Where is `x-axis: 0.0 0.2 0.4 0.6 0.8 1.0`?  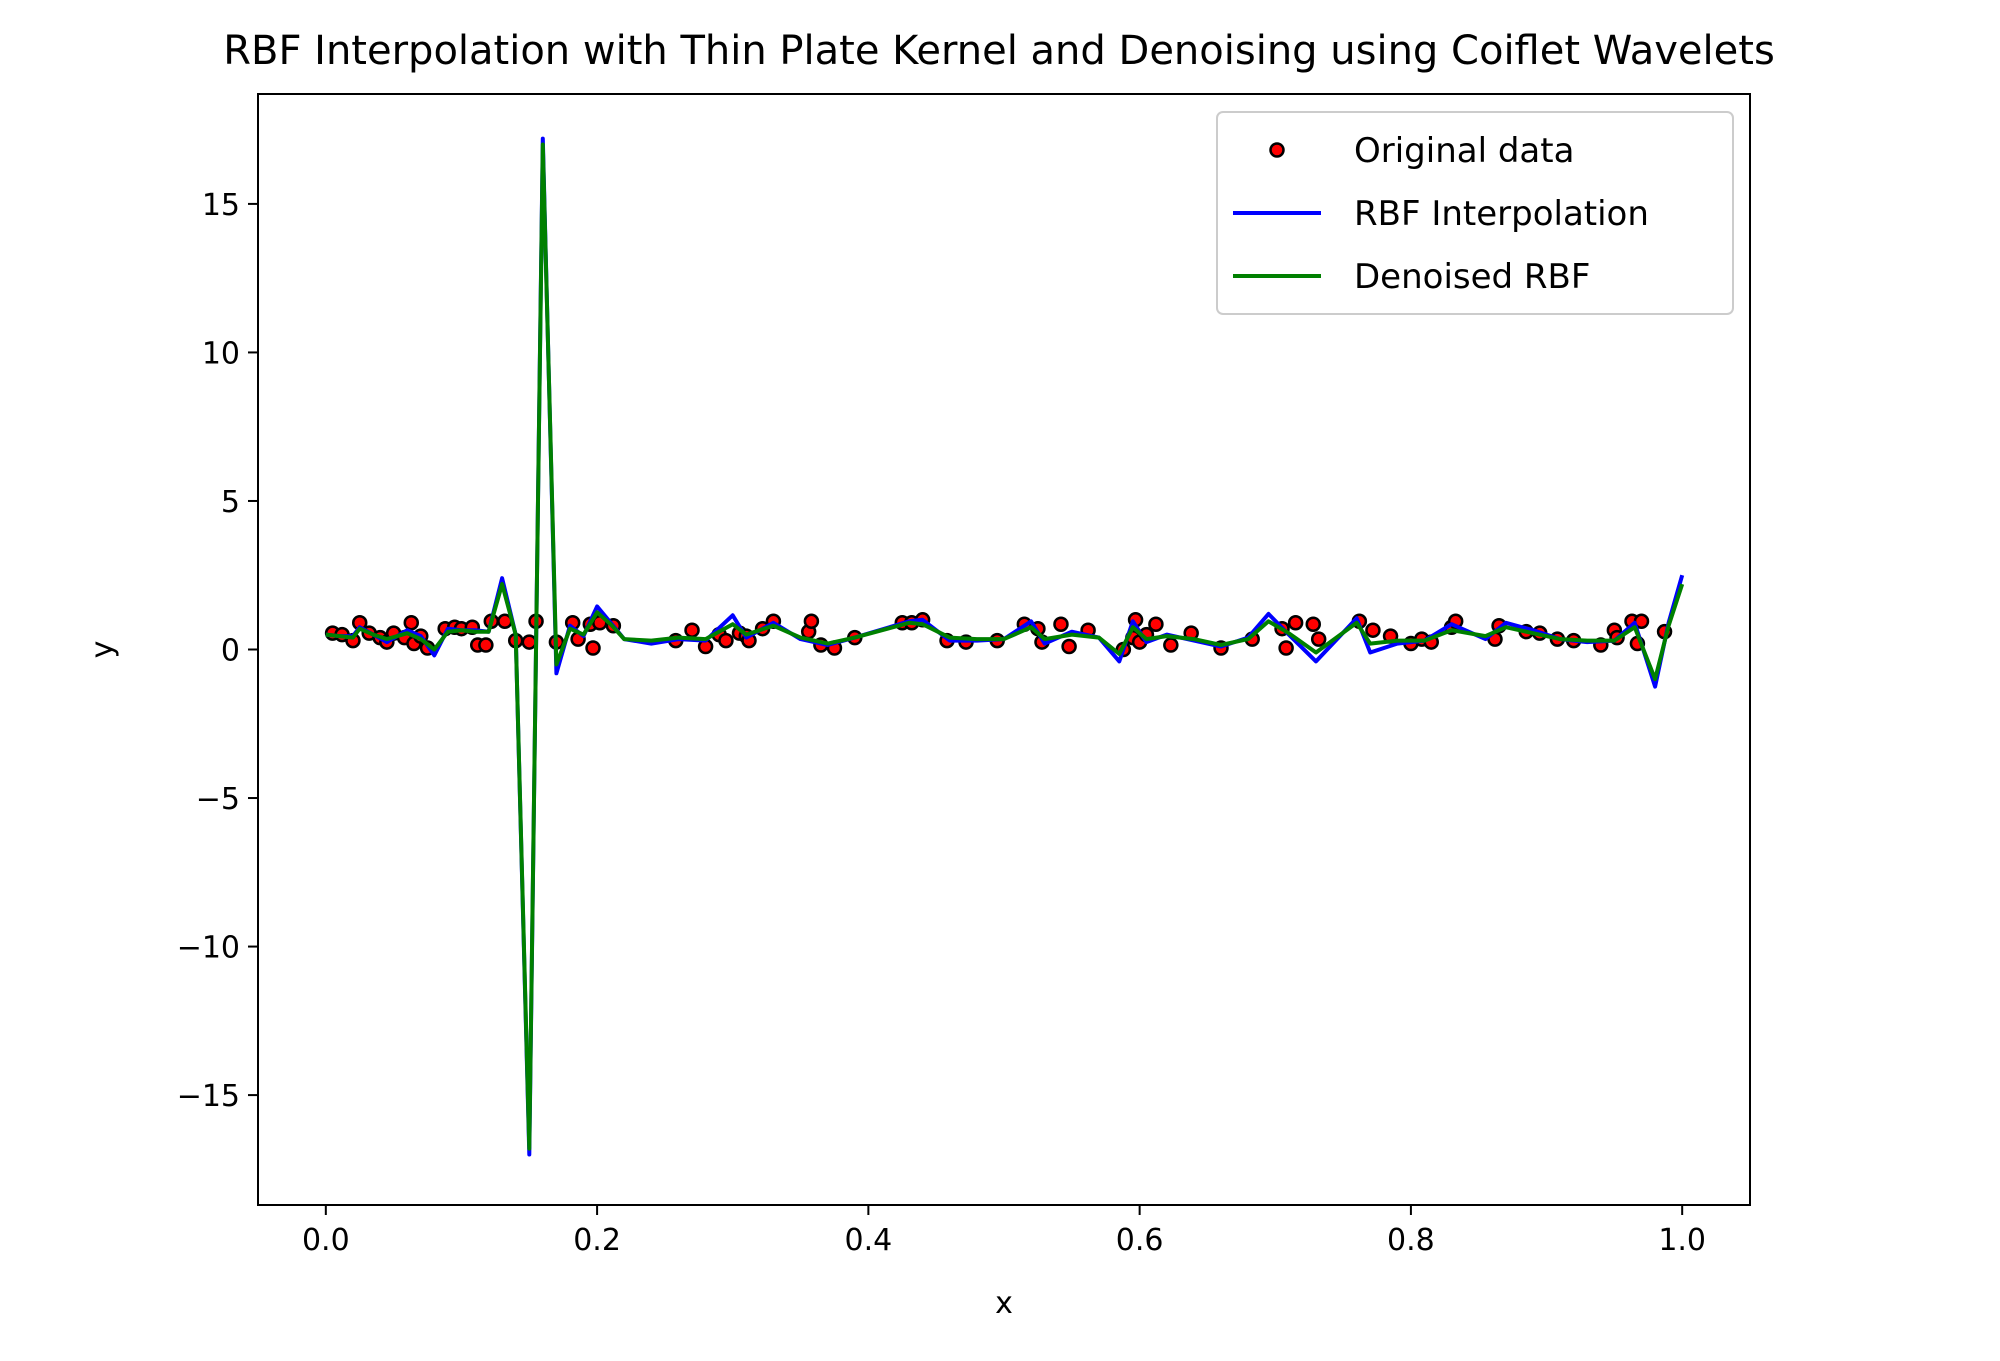 x-axis: 0.0 0.2 0.4 0.6 0.8 1.0 is located at coordinates (1004, 1231).